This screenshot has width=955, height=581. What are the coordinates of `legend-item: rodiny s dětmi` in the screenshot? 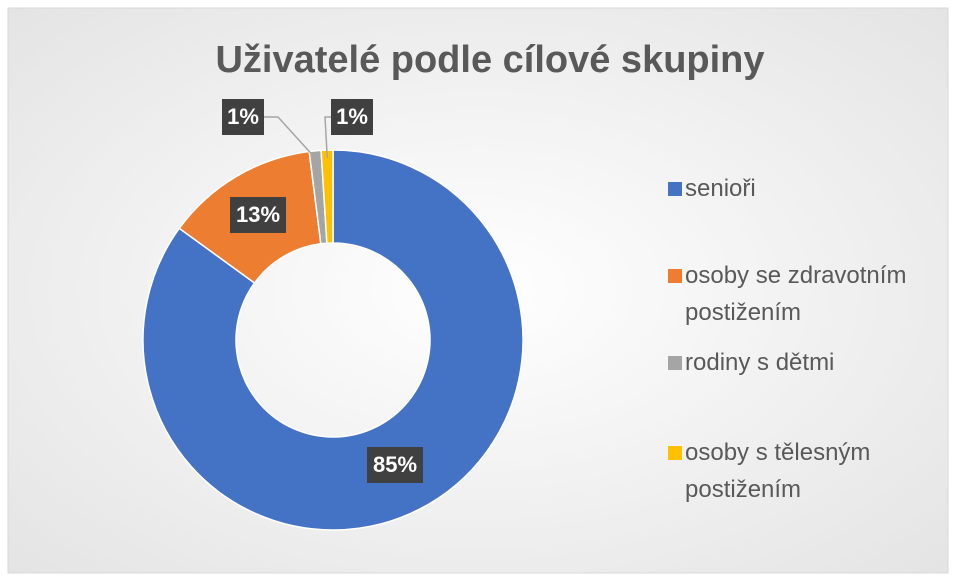 It's located at (808, 362).